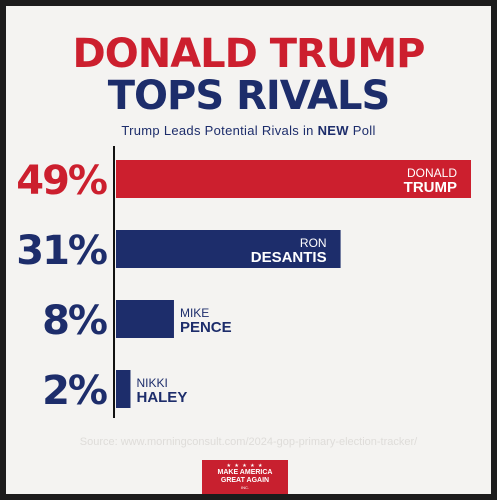 The height and width of the screenshot is (500, 497). I want to click on subtitle: Trump Leads Potential Rivals in NEW Poll, so click(248, 130).